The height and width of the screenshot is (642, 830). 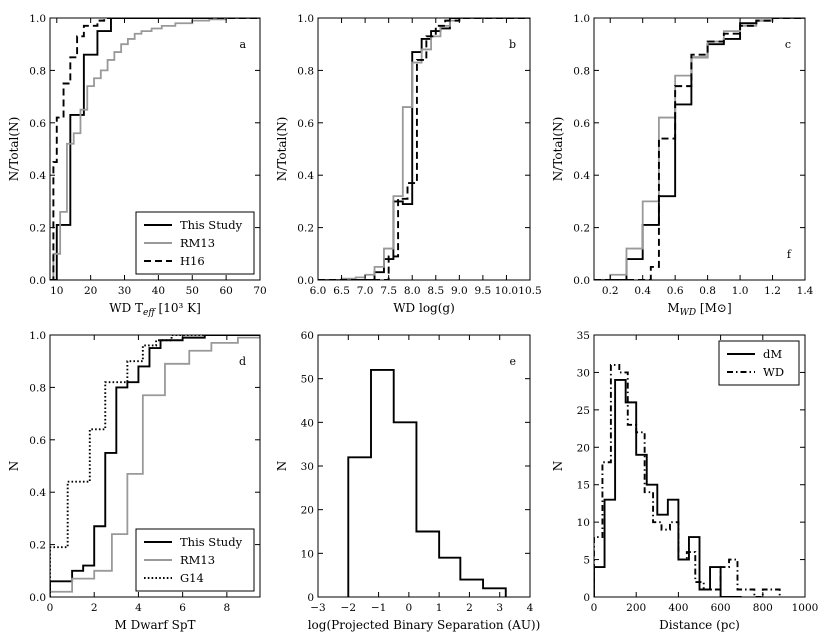 What do you see at coordinates (242, 361) in the screenshot?
I see `panel-letter: d` at bounding box center [242, 361].